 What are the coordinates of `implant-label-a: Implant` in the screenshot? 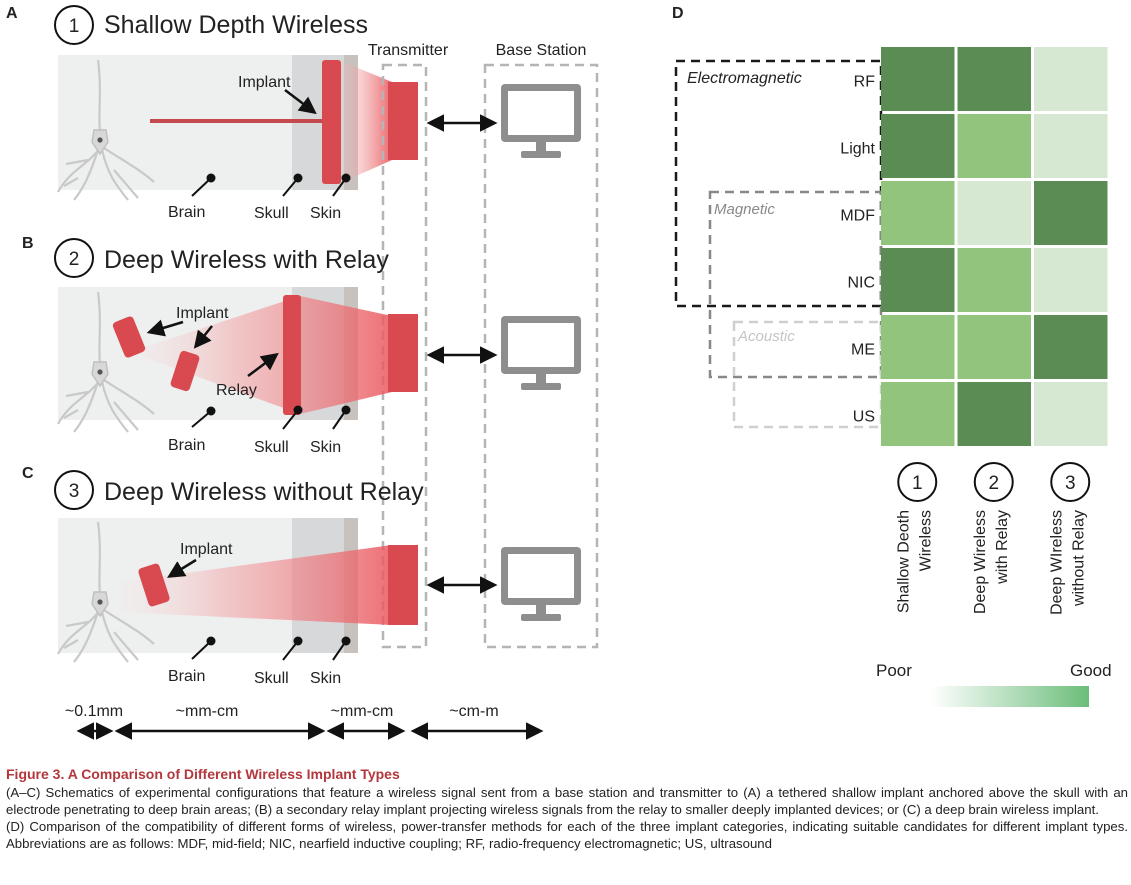 It's located at (264, 82).